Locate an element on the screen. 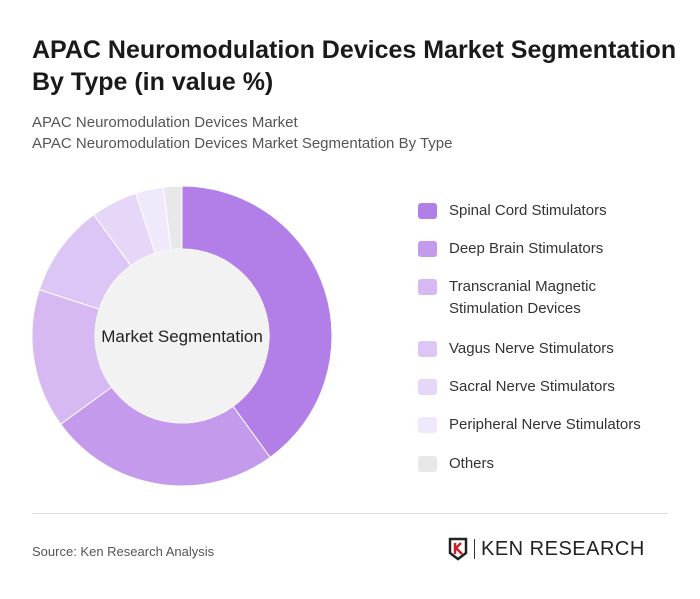 Image resolution: width=700 pixels, height=599 pixels. legend-item: Peripheral Nerve Stimulators is located at coordinates (548, 425).